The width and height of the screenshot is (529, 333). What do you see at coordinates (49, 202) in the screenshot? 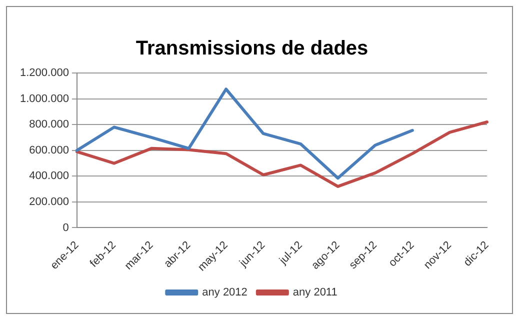
I see `y-tick-label: 200.000` at bounding box center [49, 202].